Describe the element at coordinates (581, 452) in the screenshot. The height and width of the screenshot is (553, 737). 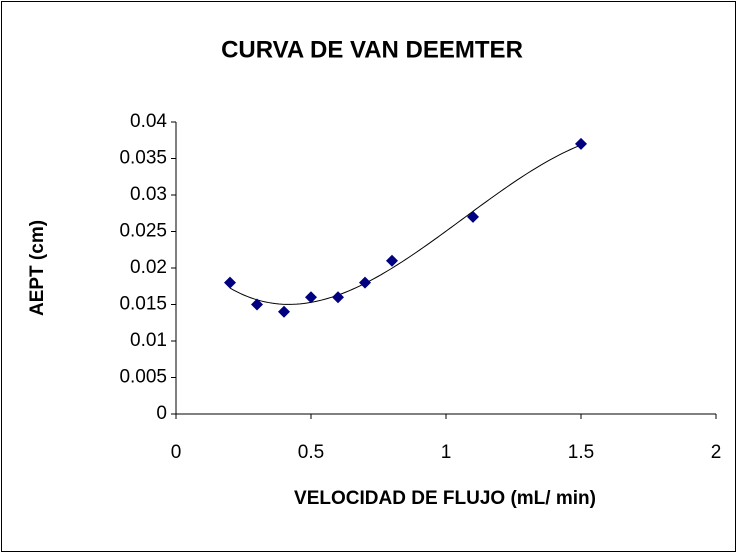
I see `x-tick-label: 1.5` at that location.